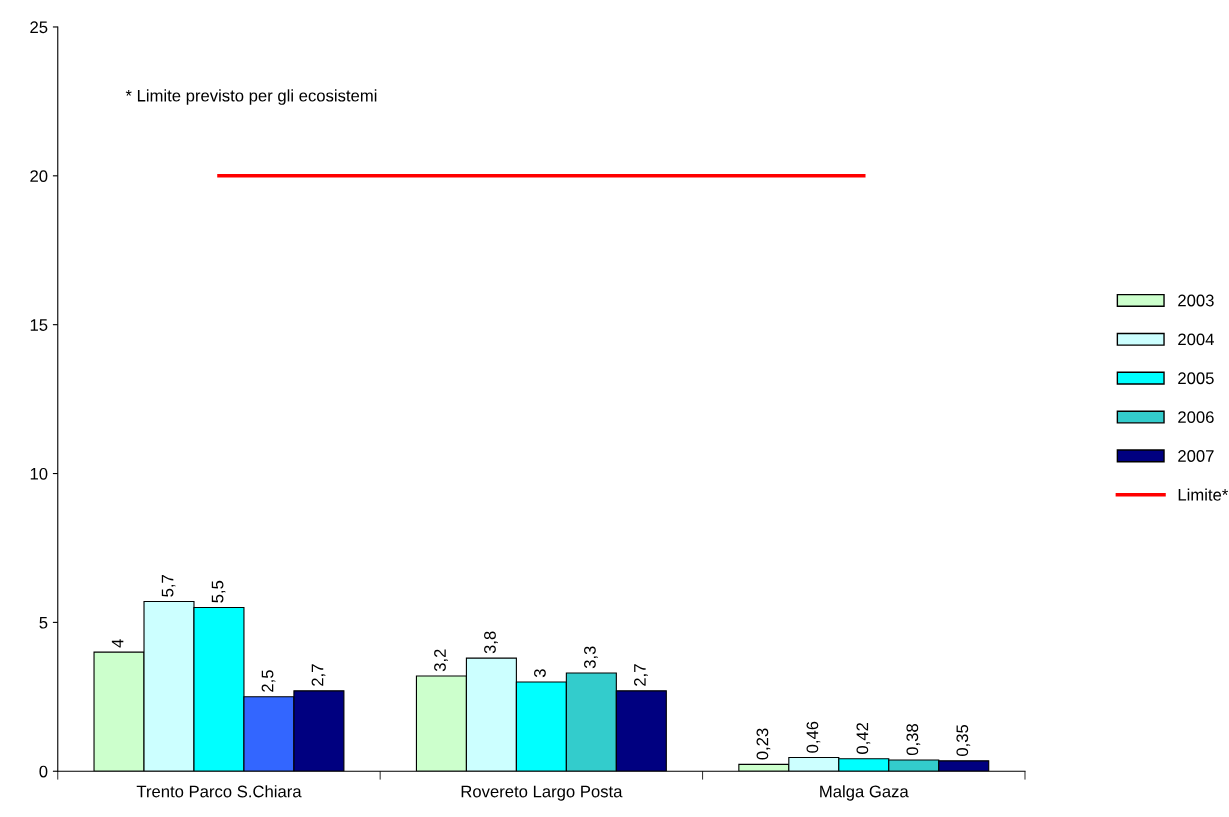  I want to click on y-tick-label: 15, so click(39, 325).